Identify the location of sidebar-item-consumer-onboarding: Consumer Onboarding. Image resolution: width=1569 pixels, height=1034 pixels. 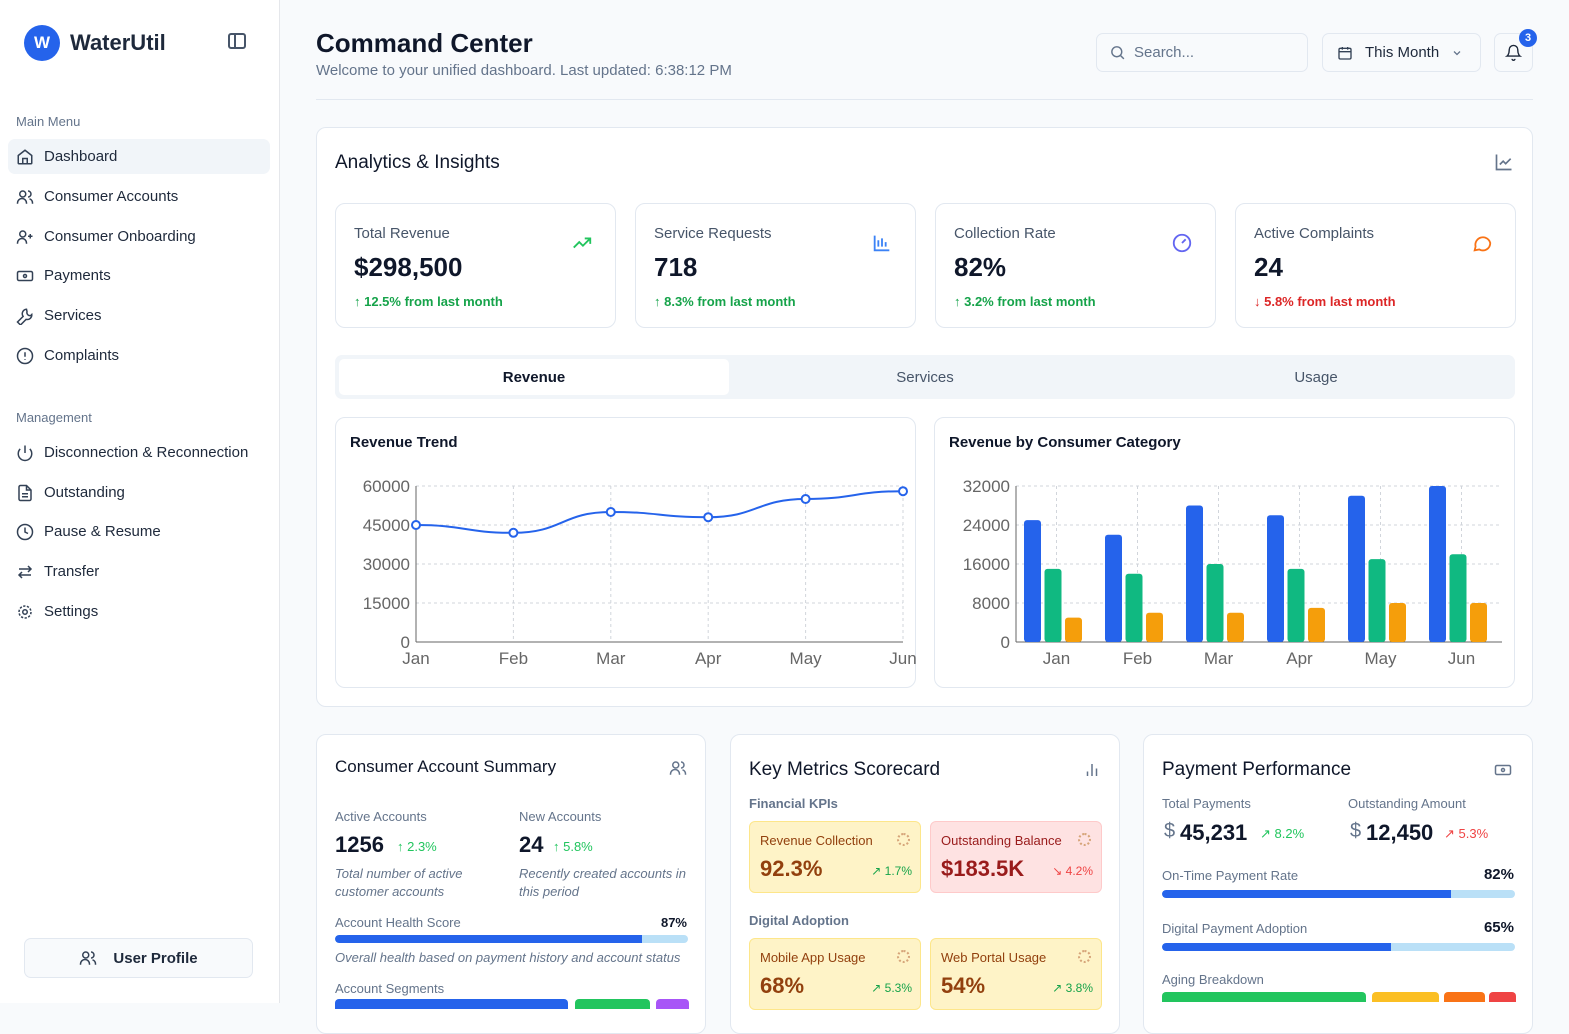
(139, 236).